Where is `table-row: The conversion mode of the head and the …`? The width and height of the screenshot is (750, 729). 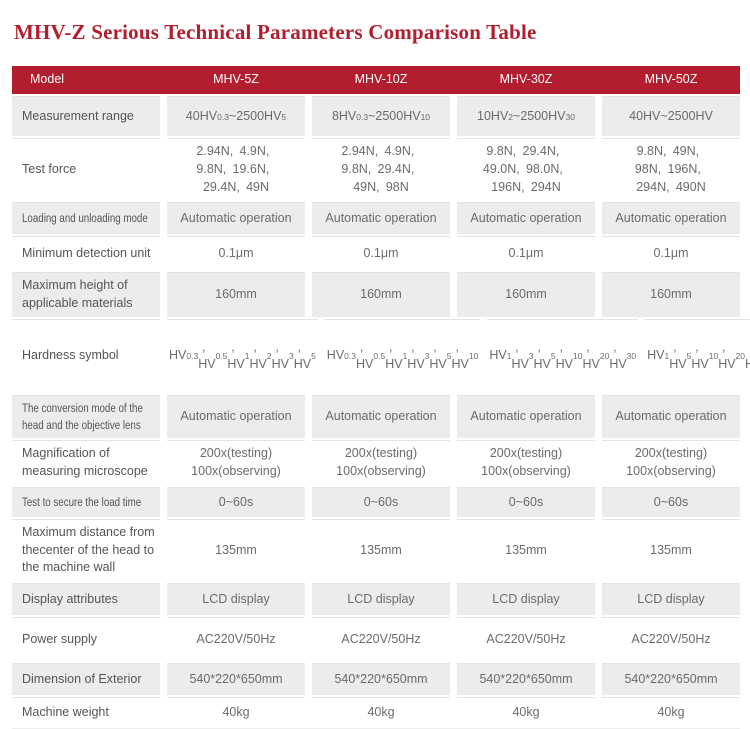 table-row: The conversion mode of the head and the … is located at coordinates (376, 416).